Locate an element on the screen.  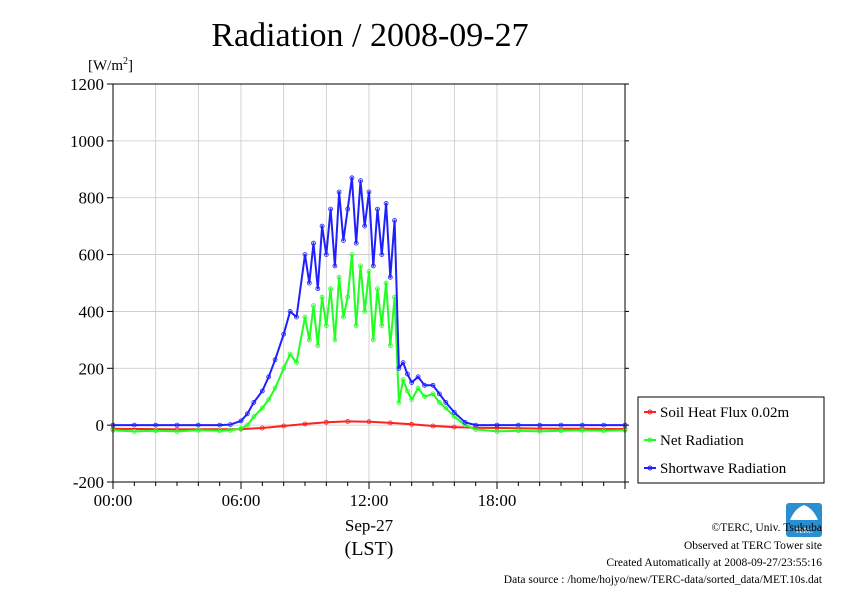
legend-label: Shortwave Radiation is located at coordinates (723, 469).